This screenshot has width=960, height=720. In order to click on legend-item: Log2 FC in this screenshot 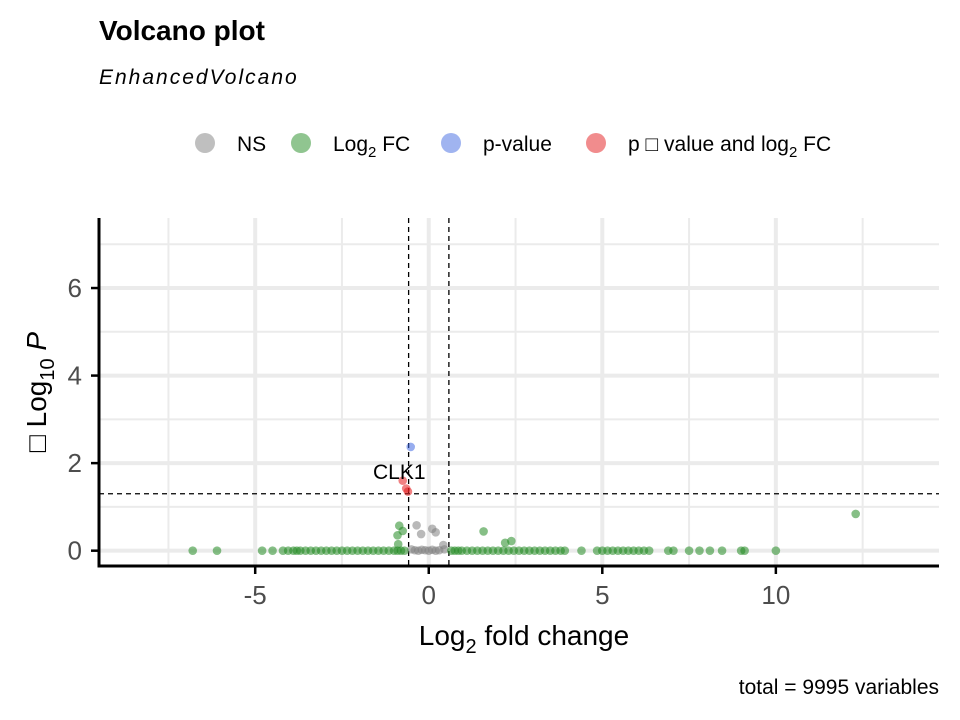, I will do `click(350, 147)`.